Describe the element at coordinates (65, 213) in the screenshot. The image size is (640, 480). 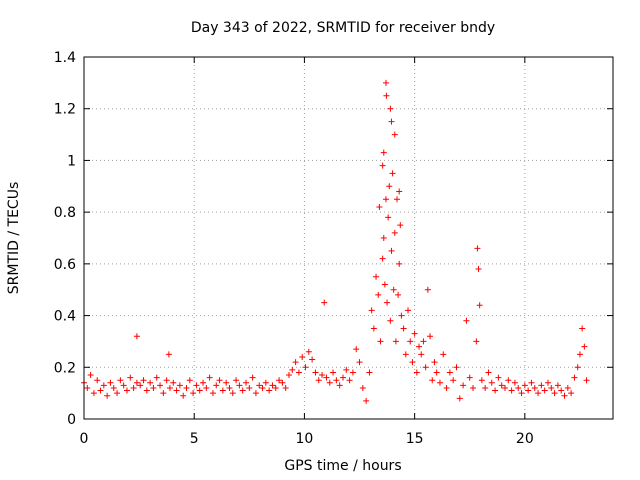
I see `y-tick-label: 0.8` at that location.